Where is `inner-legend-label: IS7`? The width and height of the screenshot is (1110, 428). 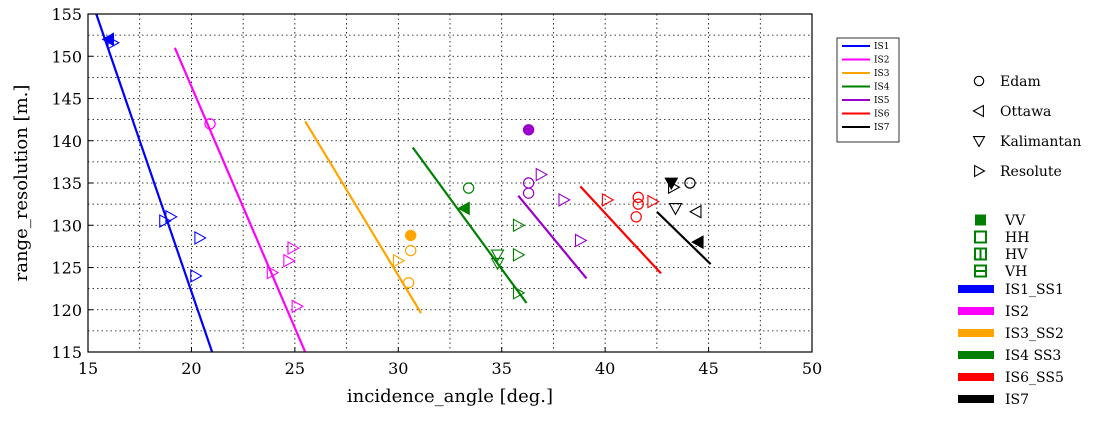 inner-legend-label: IS7 is located at coordinates (882, 128).